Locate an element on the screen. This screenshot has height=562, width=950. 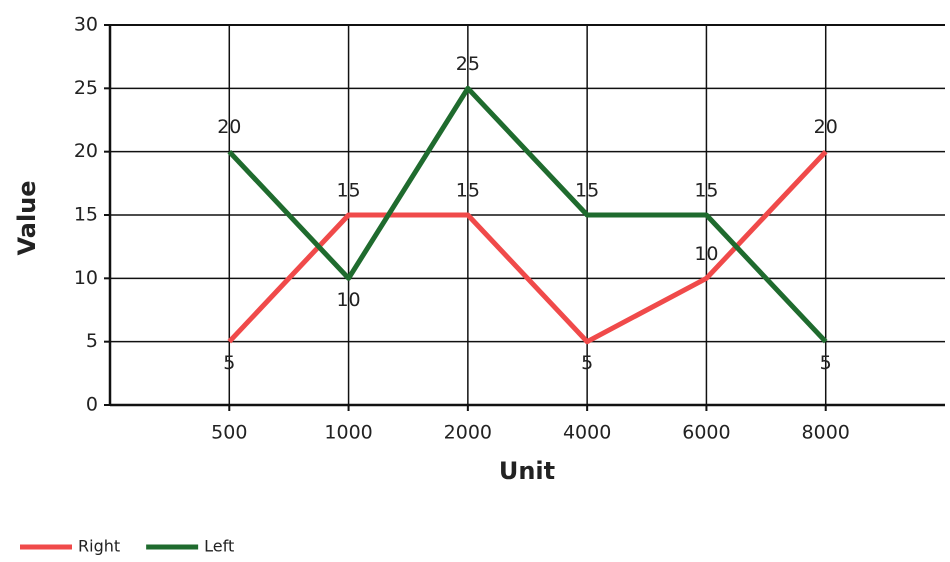
x-tick-label: 6000 is located at coordinates (706, 433).